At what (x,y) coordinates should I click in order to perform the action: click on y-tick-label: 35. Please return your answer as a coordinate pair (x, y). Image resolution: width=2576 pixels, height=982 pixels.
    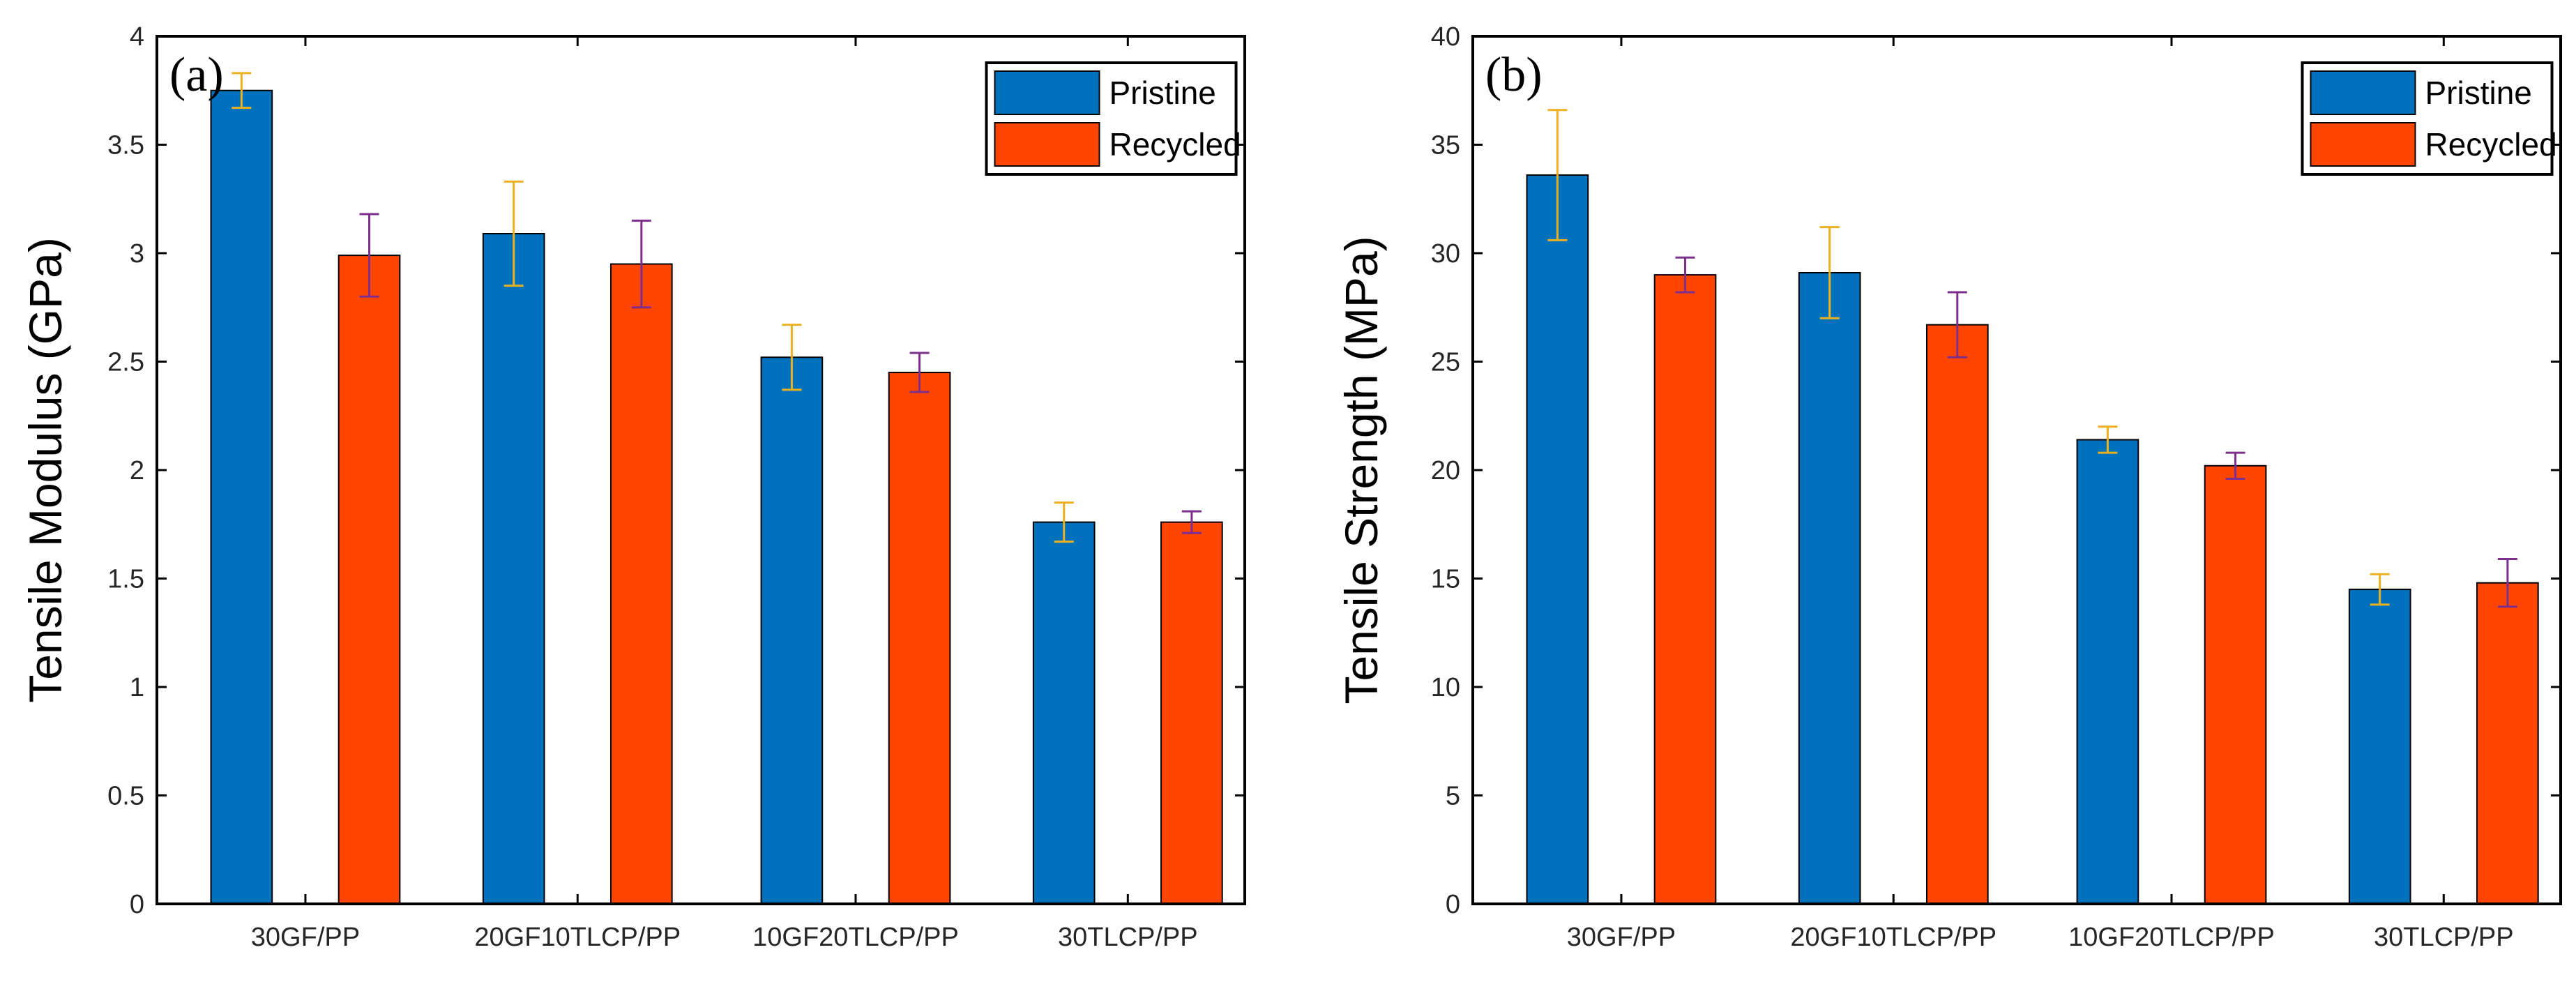
    Looking at the image, I should click on (1445, 145).